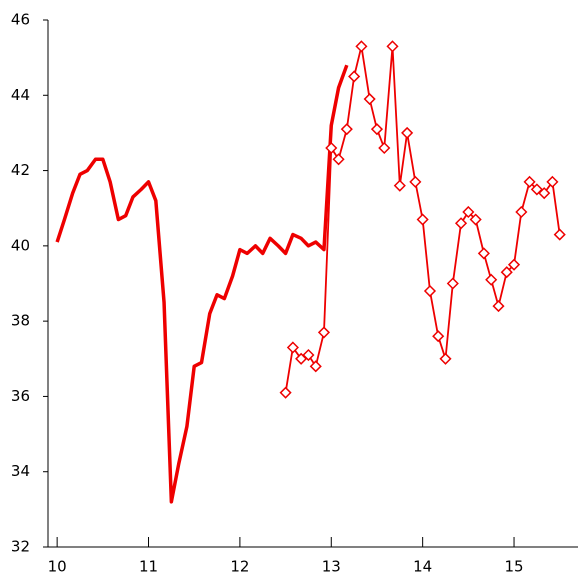  Describe the element at coordinates (422, 567) in the screenshot. I see `x-tick-label: 14` at that location.